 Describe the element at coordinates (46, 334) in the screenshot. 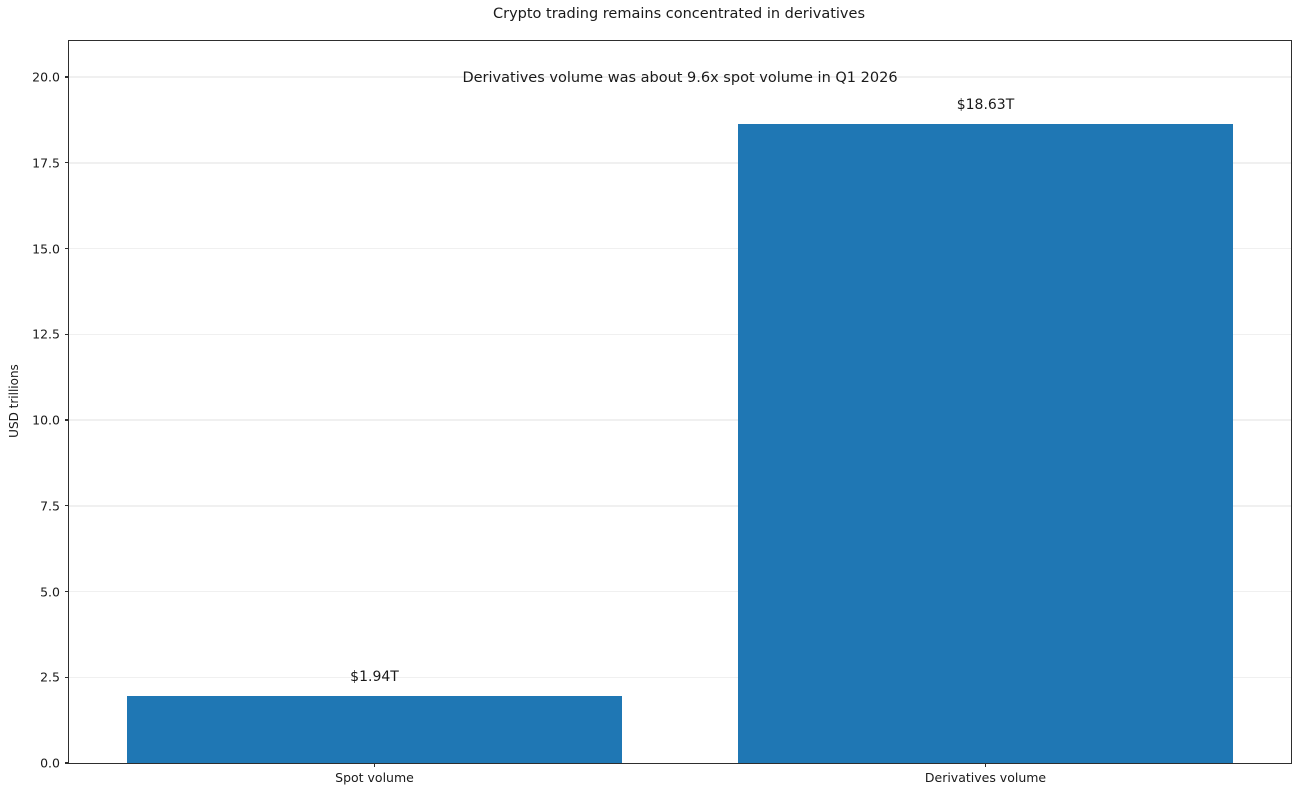

I see `y-tick-label: 12.5` at that location.